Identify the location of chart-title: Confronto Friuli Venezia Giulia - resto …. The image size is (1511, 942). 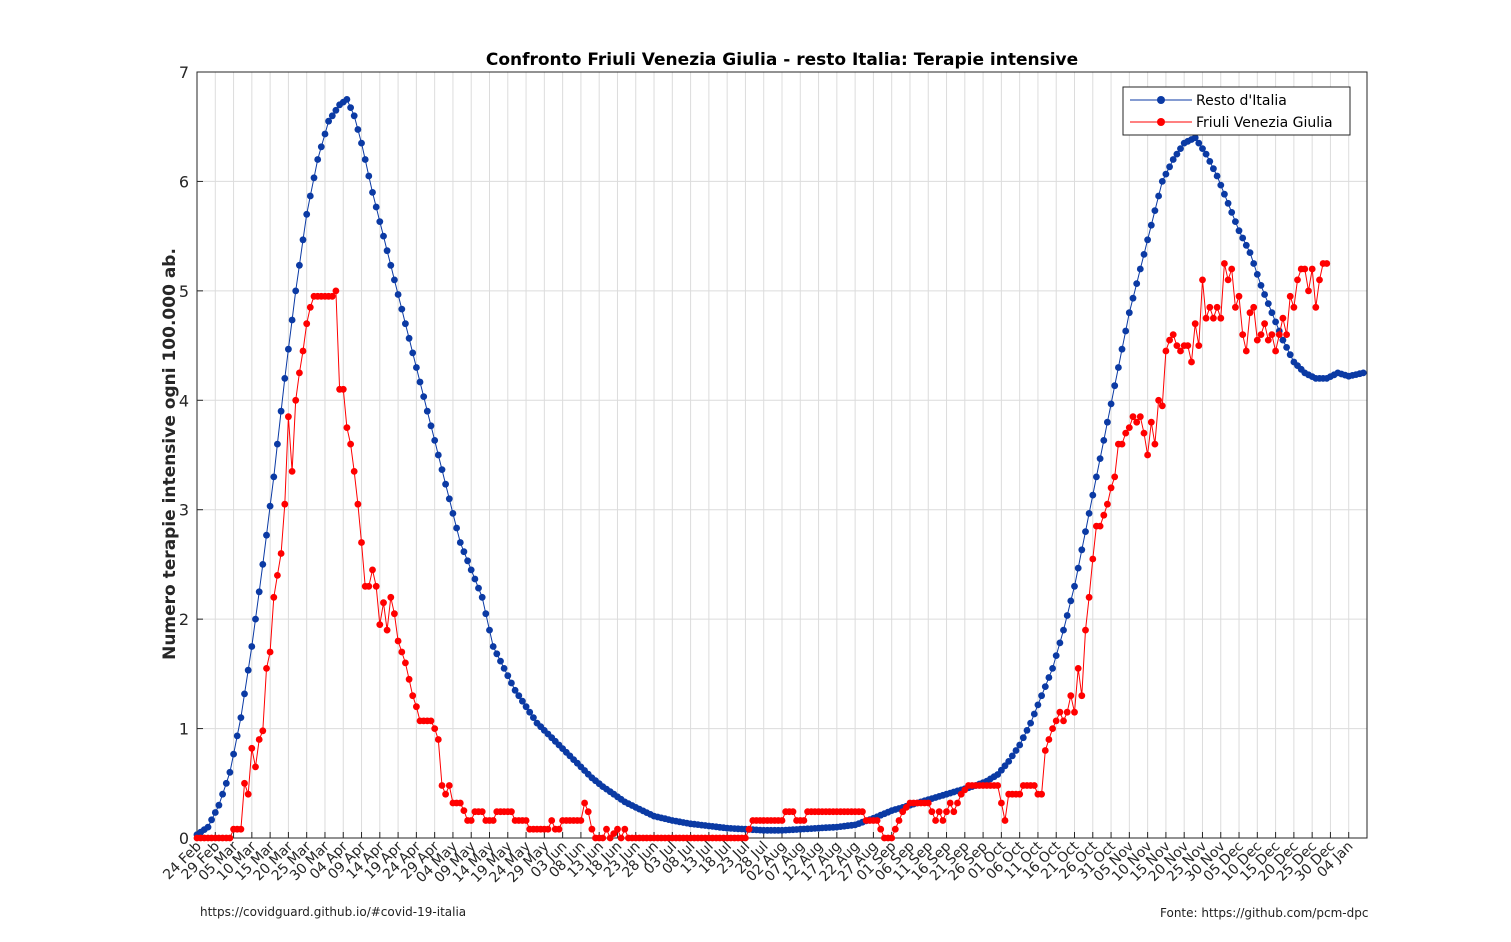
(782, 60).